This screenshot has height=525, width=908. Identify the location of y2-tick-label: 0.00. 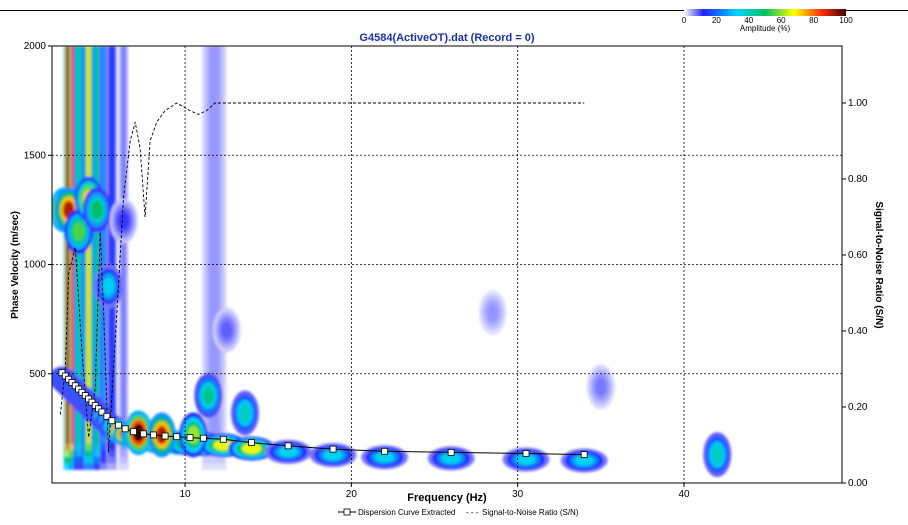
(858, 483).